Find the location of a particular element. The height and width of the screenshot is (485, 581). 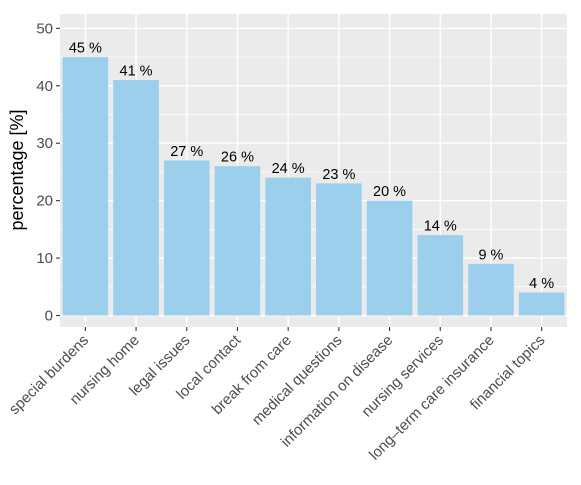

data-label: 45 % is located at coordinates (85, 49).